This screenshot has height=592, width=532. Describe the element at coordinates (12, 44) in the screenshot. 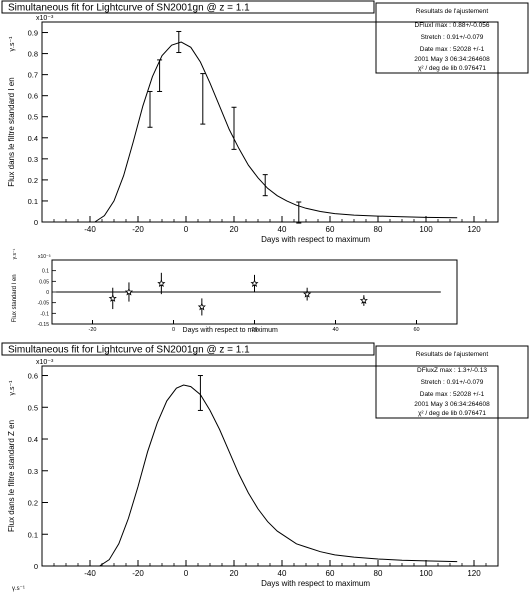

I see `main-i-ylabel-unit: γ.s⁻¹` at that location.